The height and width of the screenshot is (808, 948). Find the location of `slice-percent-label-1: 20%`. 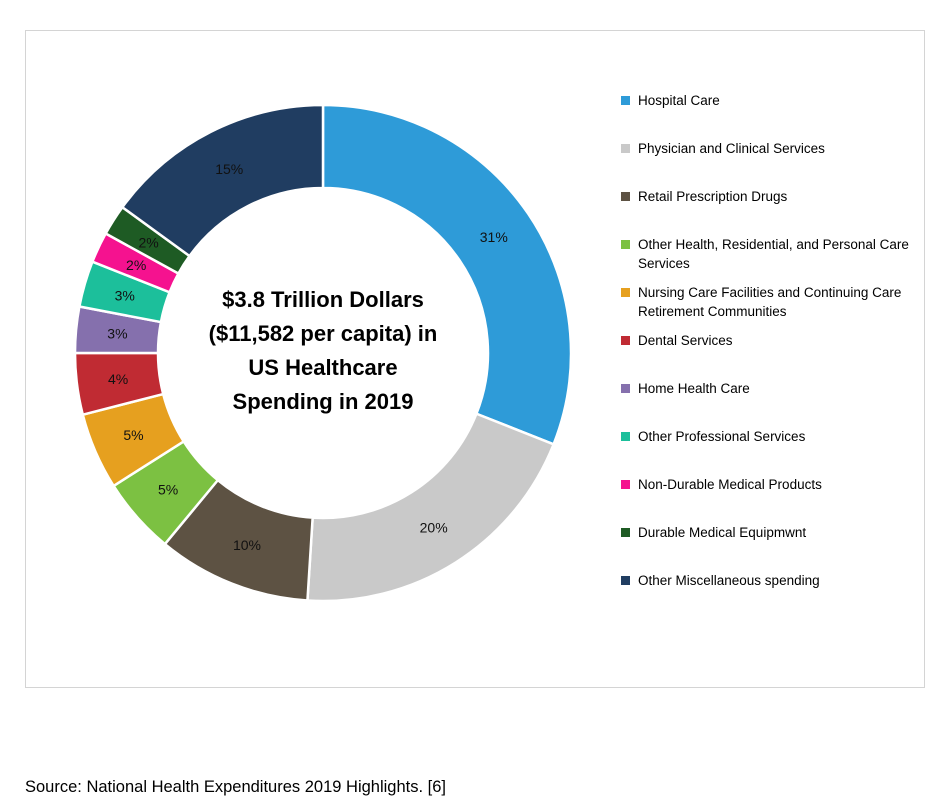

slice-percent-label-1: 20% is located at coordinates (434, 527).